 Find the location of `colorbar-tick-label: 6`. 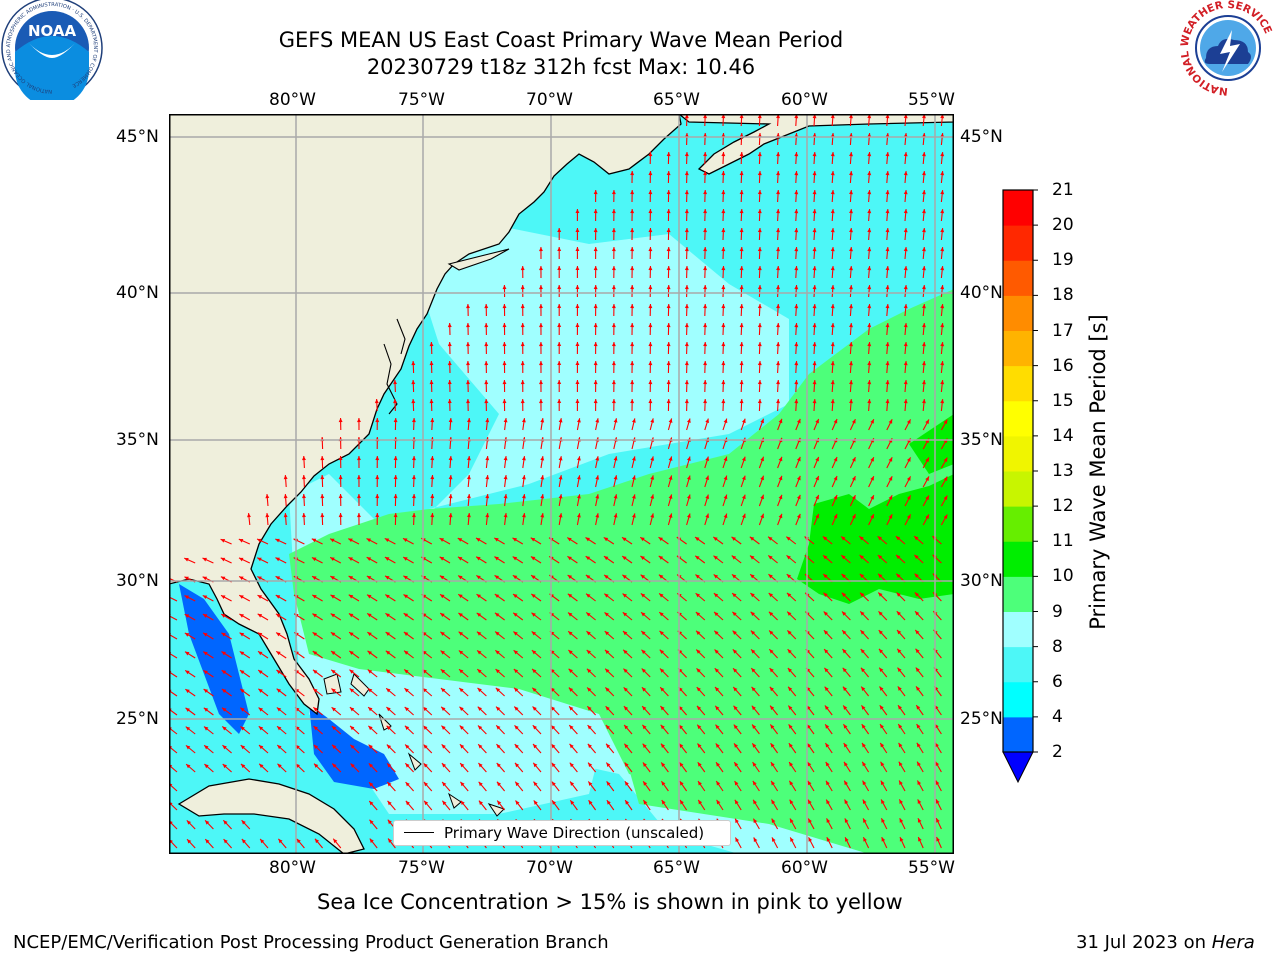

colorbar-tick-label: 6 is located at coordinates (1057, 681).